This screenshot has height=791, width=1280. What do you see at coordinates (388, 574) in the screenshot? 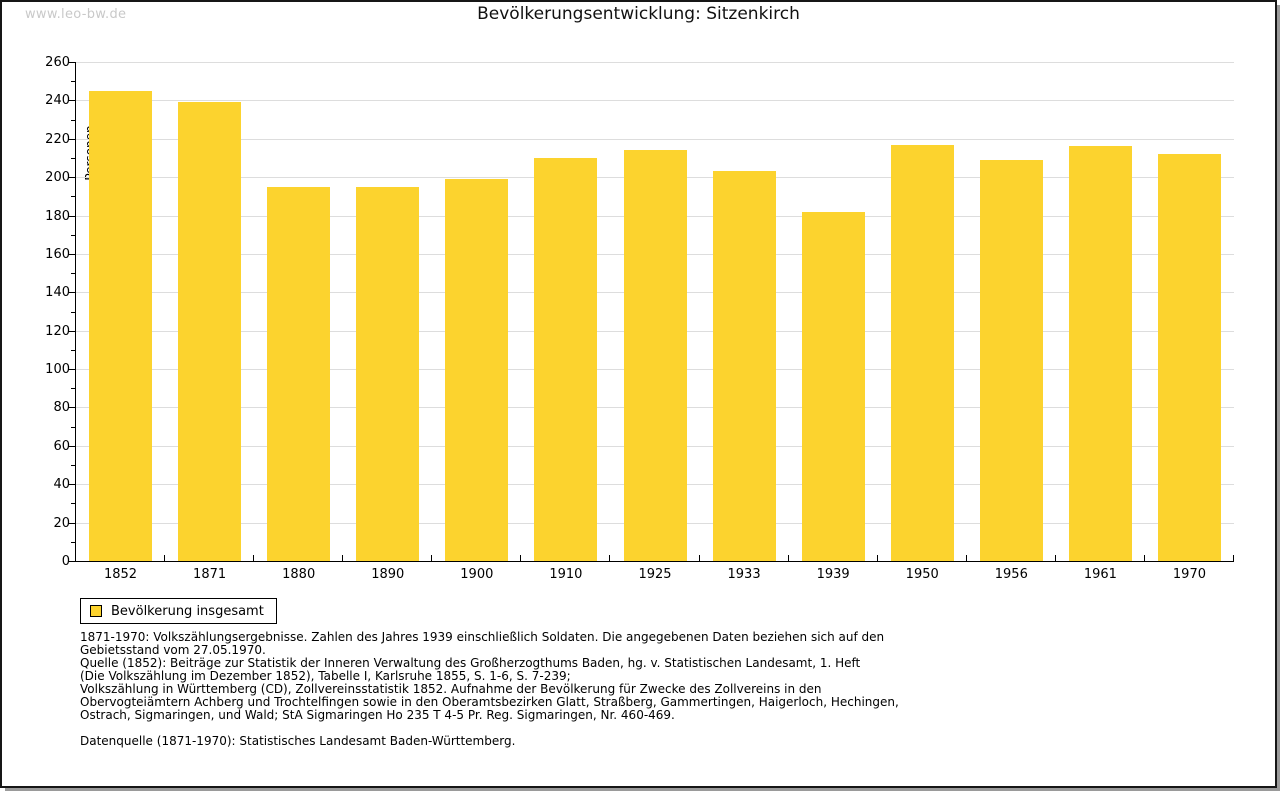
I see `x-tick-label: 1890` at bounding box center [388, 574].